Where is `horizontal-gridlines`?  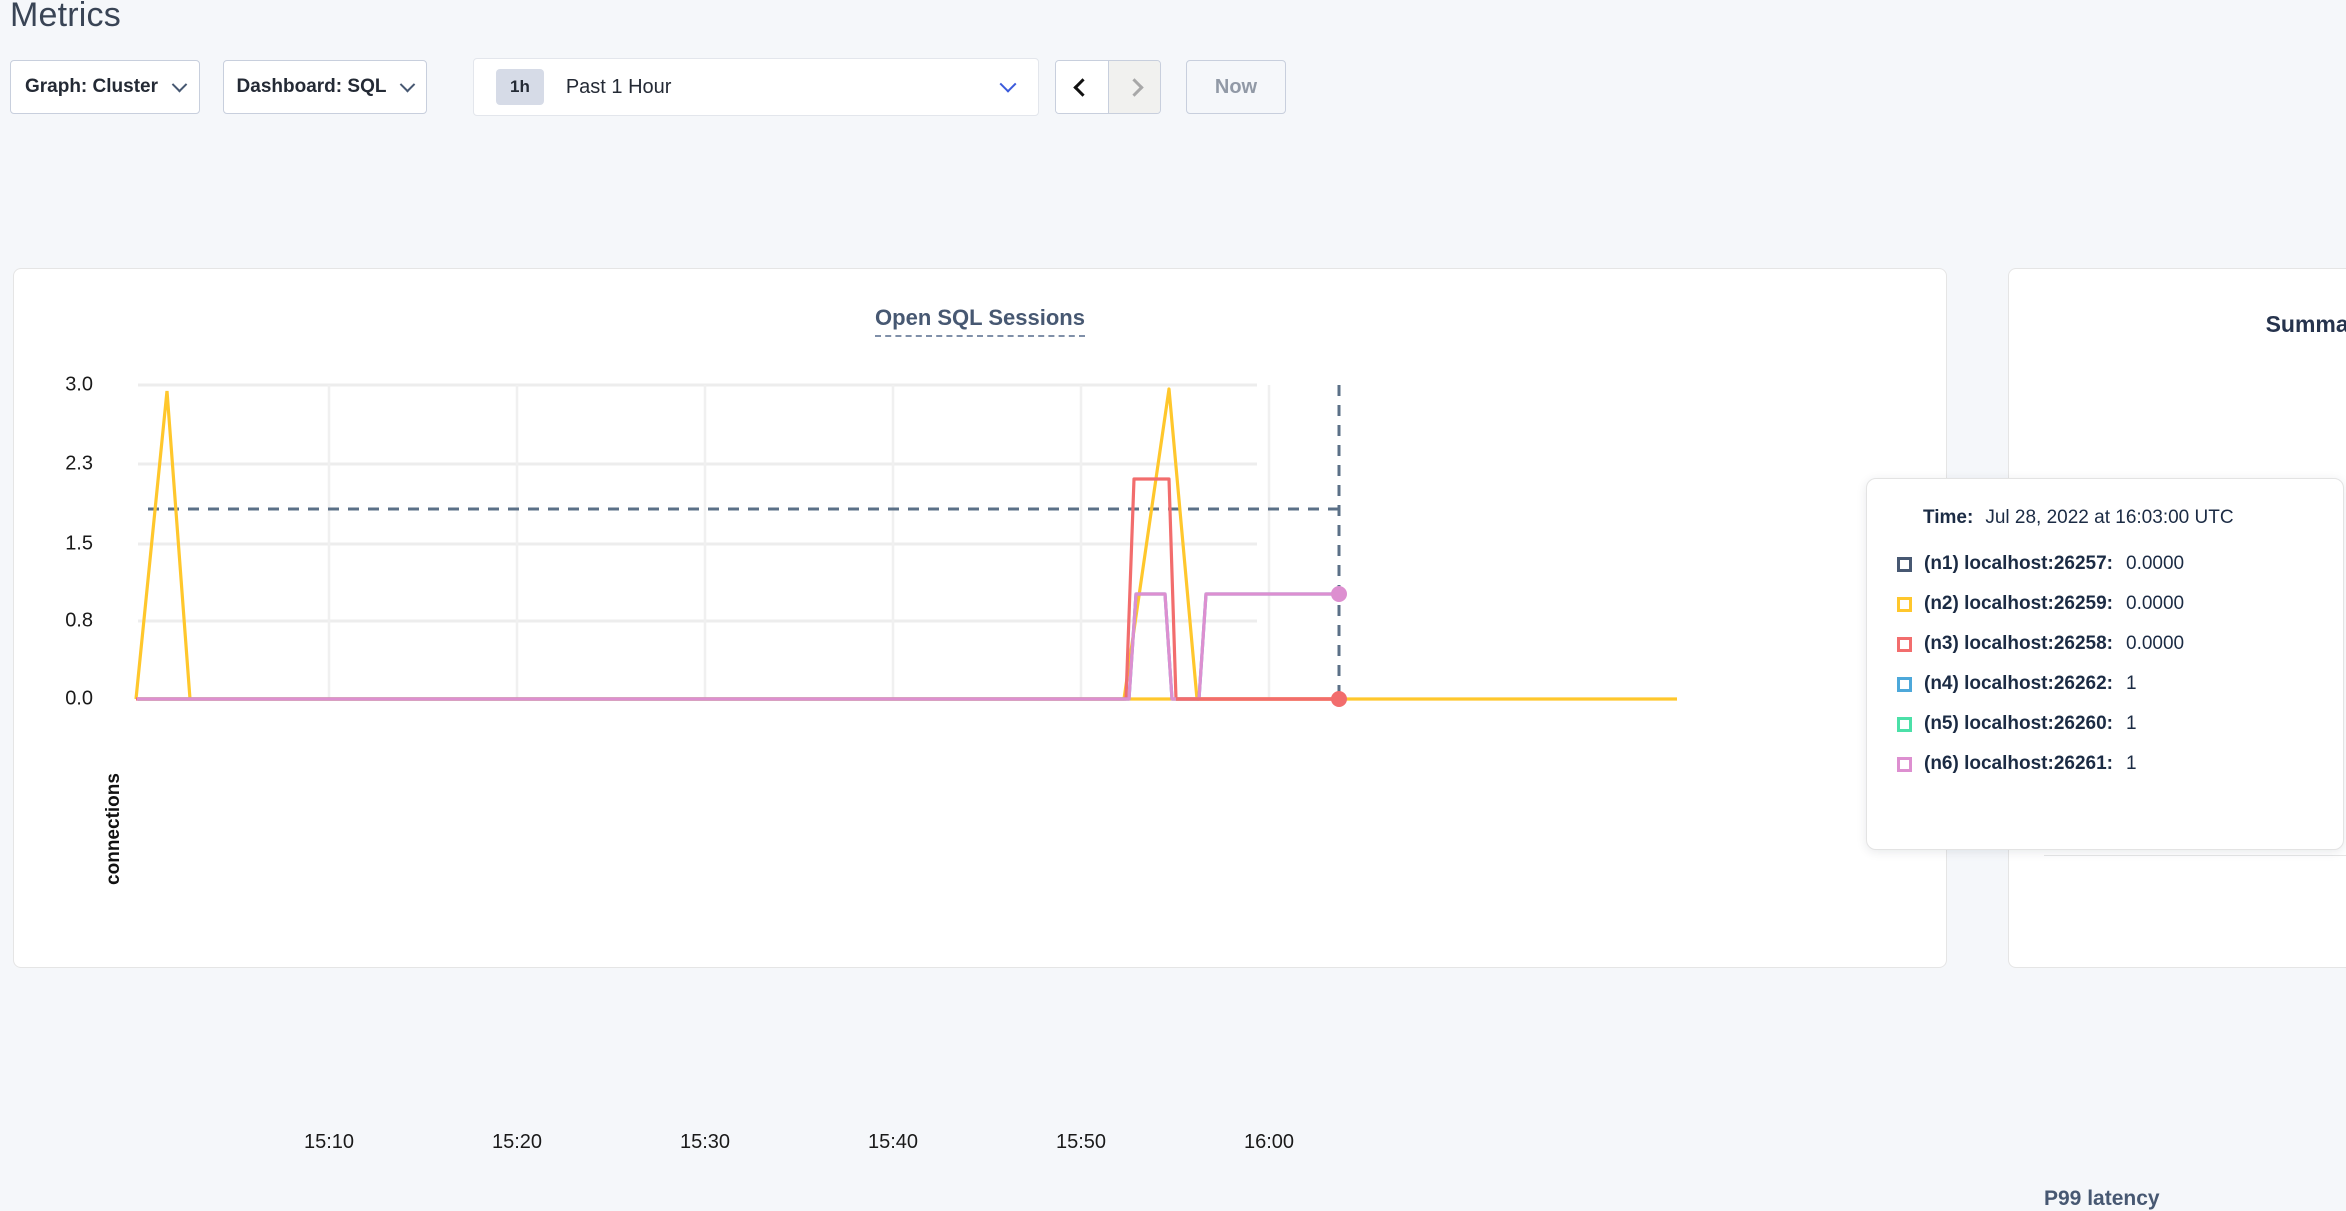
horizontal-gridlines is located at coordinates (697, 542).